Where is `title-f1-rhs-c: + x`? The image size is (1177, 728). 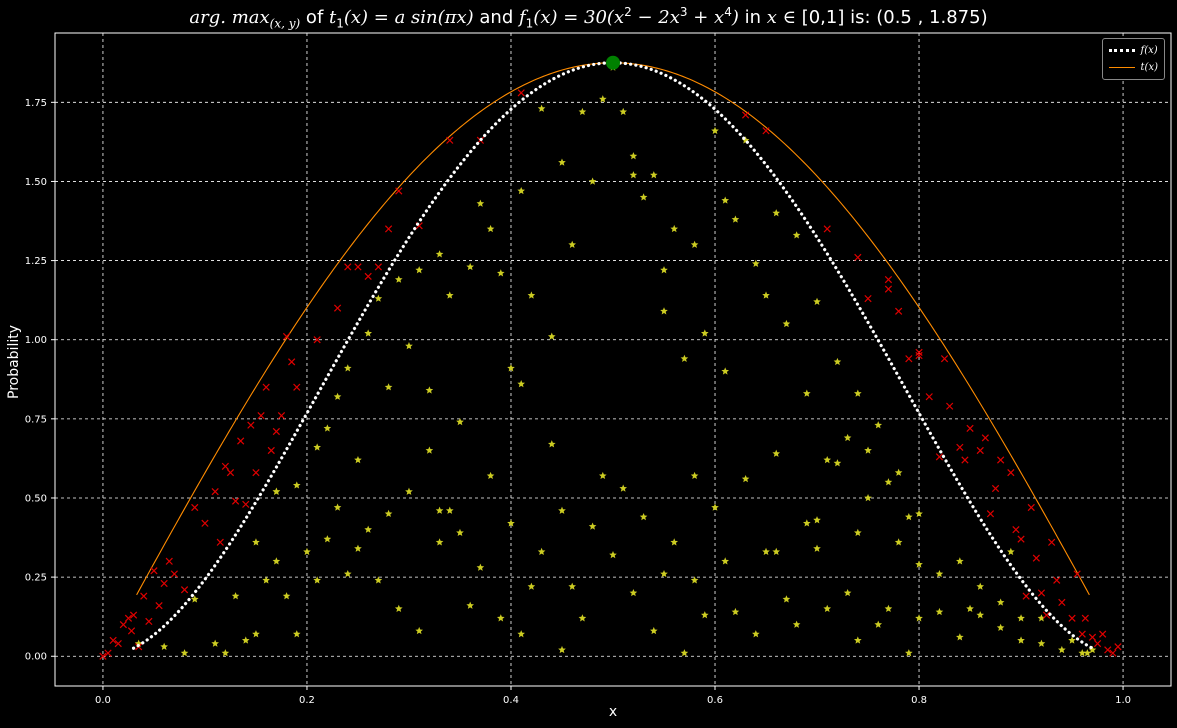
title-f1-rhs-c: + x is located at coordinates (706, 17).